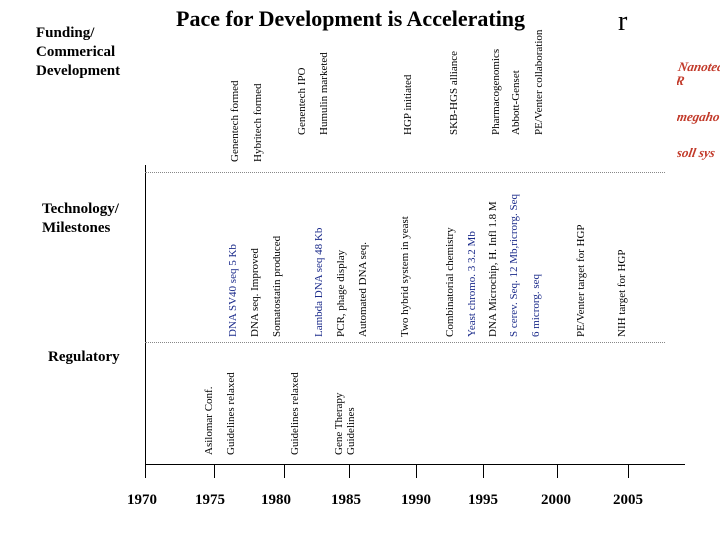 The height and width of the screenshot is (540, 720). I want to click on technology-event: Yeast chromo. 3 3.2 Mb, so click(472, 284).